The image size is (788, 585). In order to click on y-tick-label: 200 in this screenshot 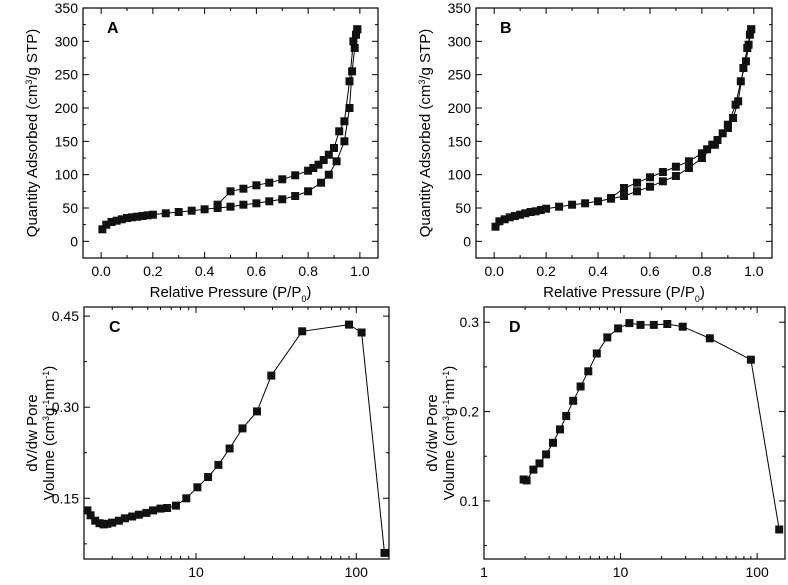, I will do `click(460, 108)`.